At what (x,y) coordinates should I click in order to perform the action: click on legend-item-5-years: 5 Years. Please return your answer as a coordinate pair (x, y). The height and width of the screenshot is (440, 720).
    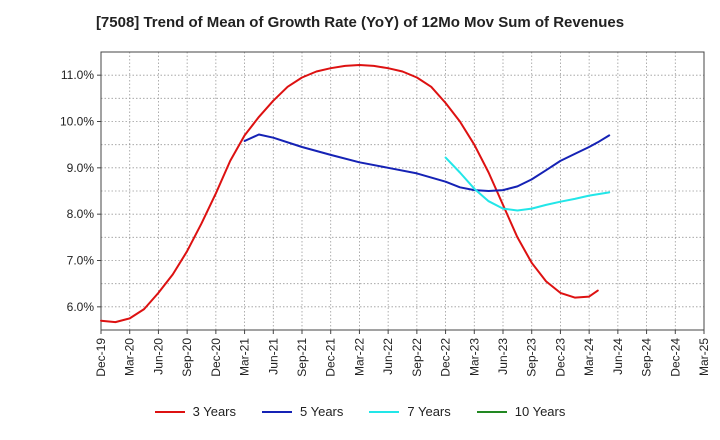
    Looking at the image, I should click on (302, 411).